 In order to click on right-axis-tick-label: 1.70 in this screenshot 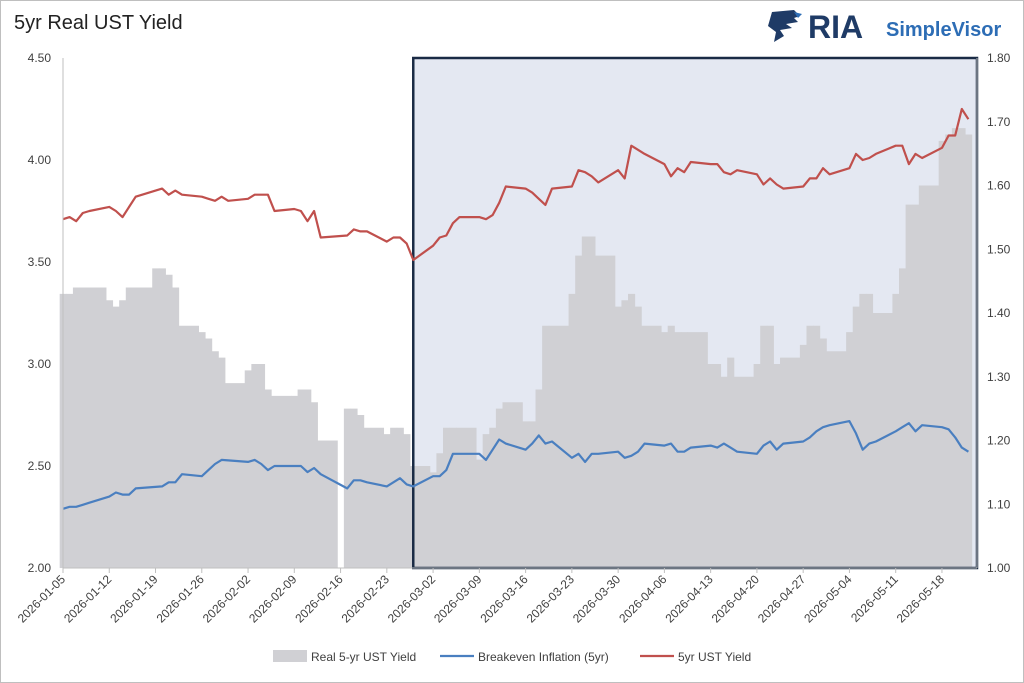, I will do `click(999, 122)`.